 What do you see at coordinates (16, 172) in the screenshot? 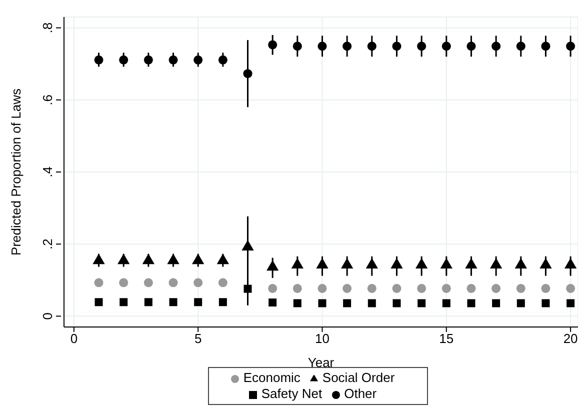
I see `y-axis-title: Predicted Proportion of Laws` at bounding box center [16, 172].